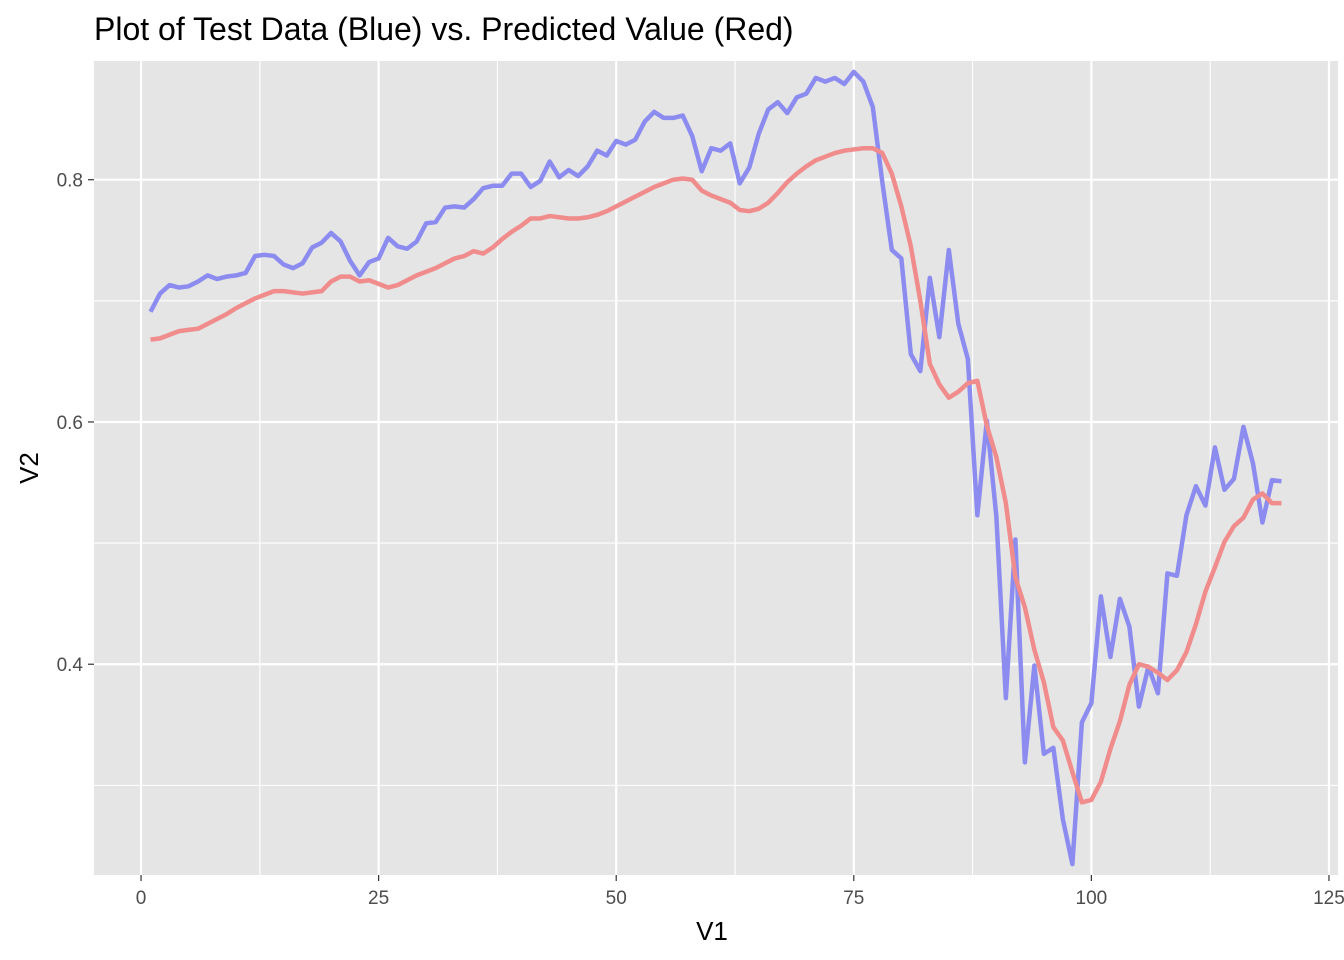  Describe the element at coordinates (378, 898) in the screenshot. I see `x-tick-label: 25` at that location.